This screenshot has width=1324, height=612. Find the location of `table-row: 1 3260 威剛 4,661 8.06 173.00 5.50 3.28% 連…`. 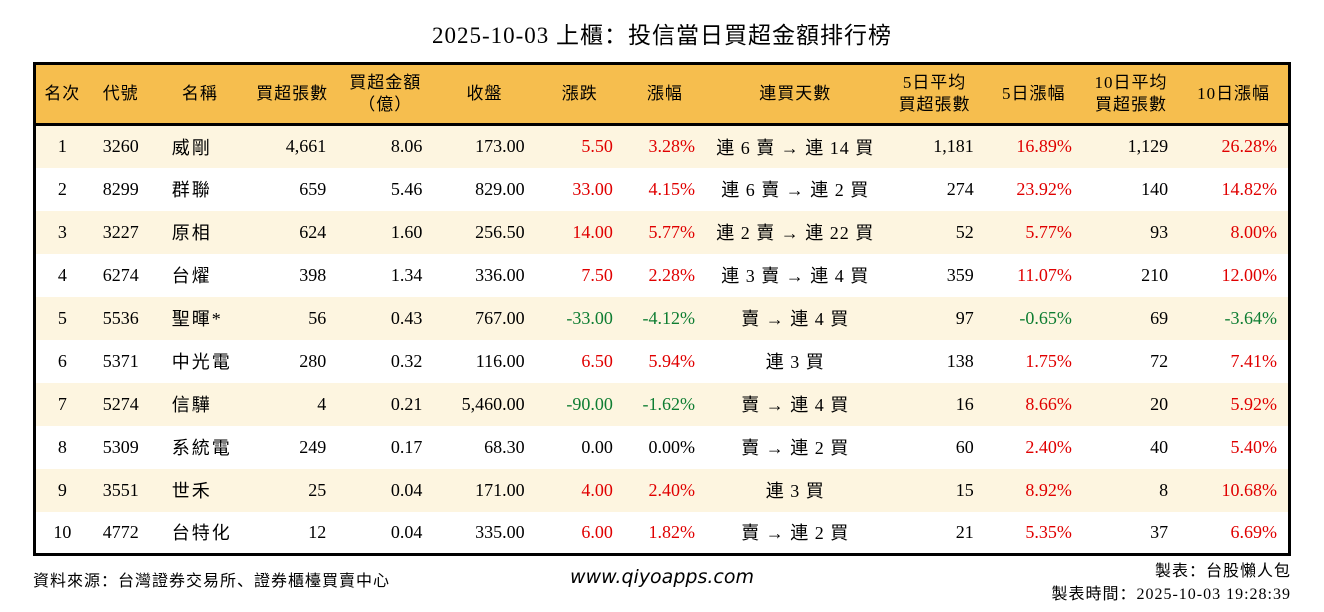

table-row: 1 3260 威剛 4,661 8.06 173.00 5.50 3.28% 連… is located at coordinates (662, 146).